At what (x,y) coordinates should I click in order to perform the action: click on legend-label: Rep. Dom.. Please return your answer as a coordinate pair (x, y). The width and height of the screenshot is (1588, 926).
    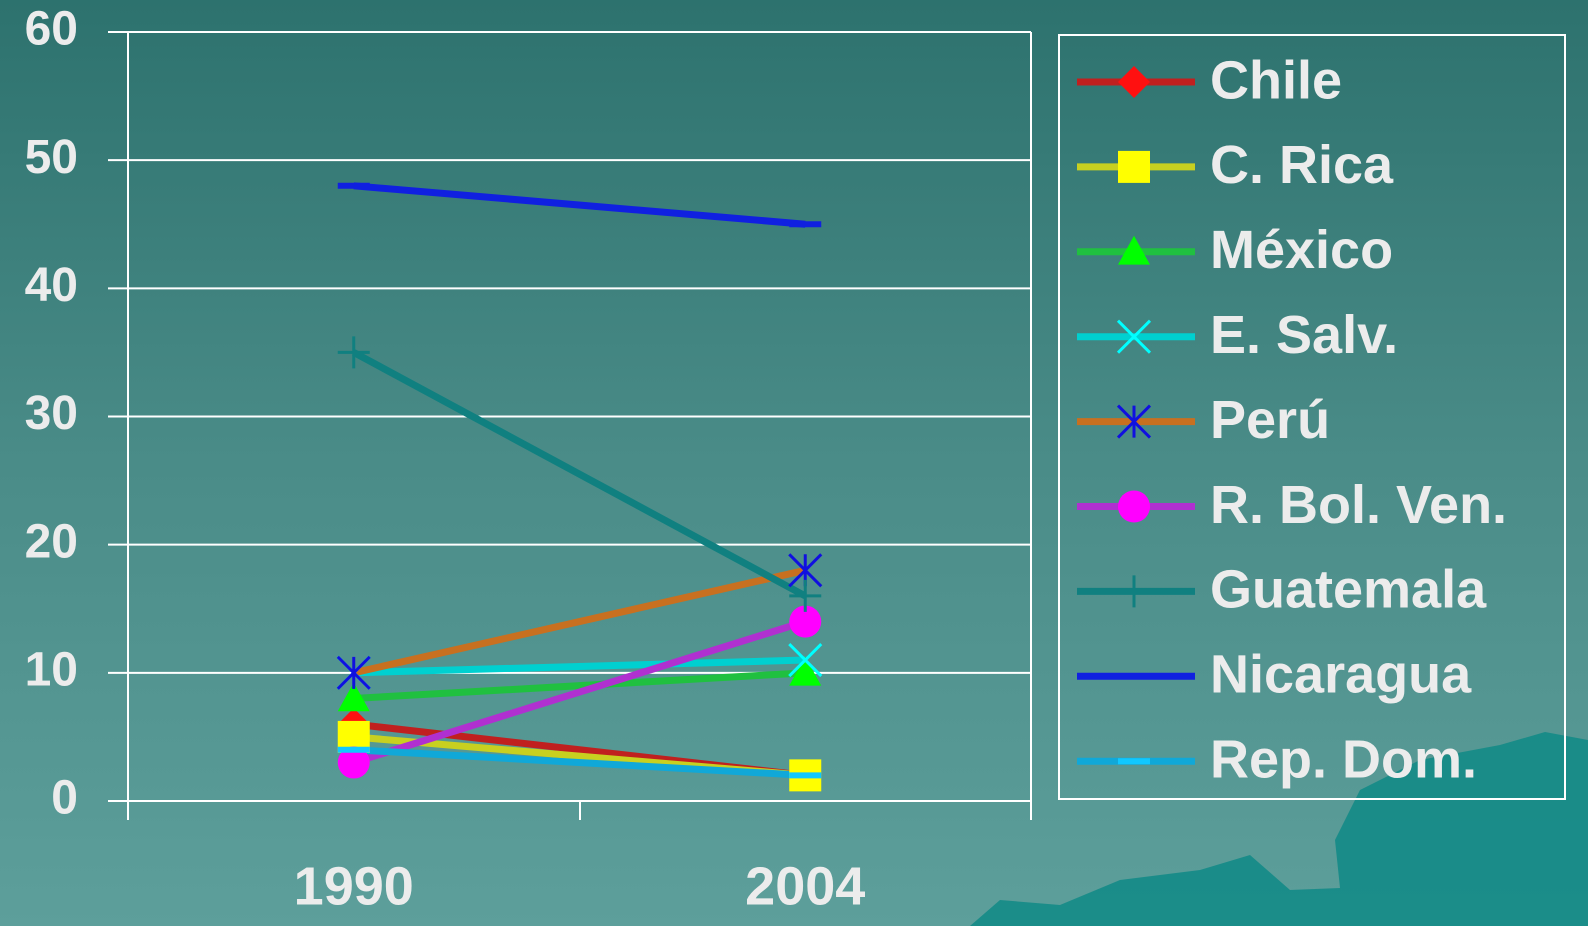
    Looking at the image, I should click on (1343, 759).